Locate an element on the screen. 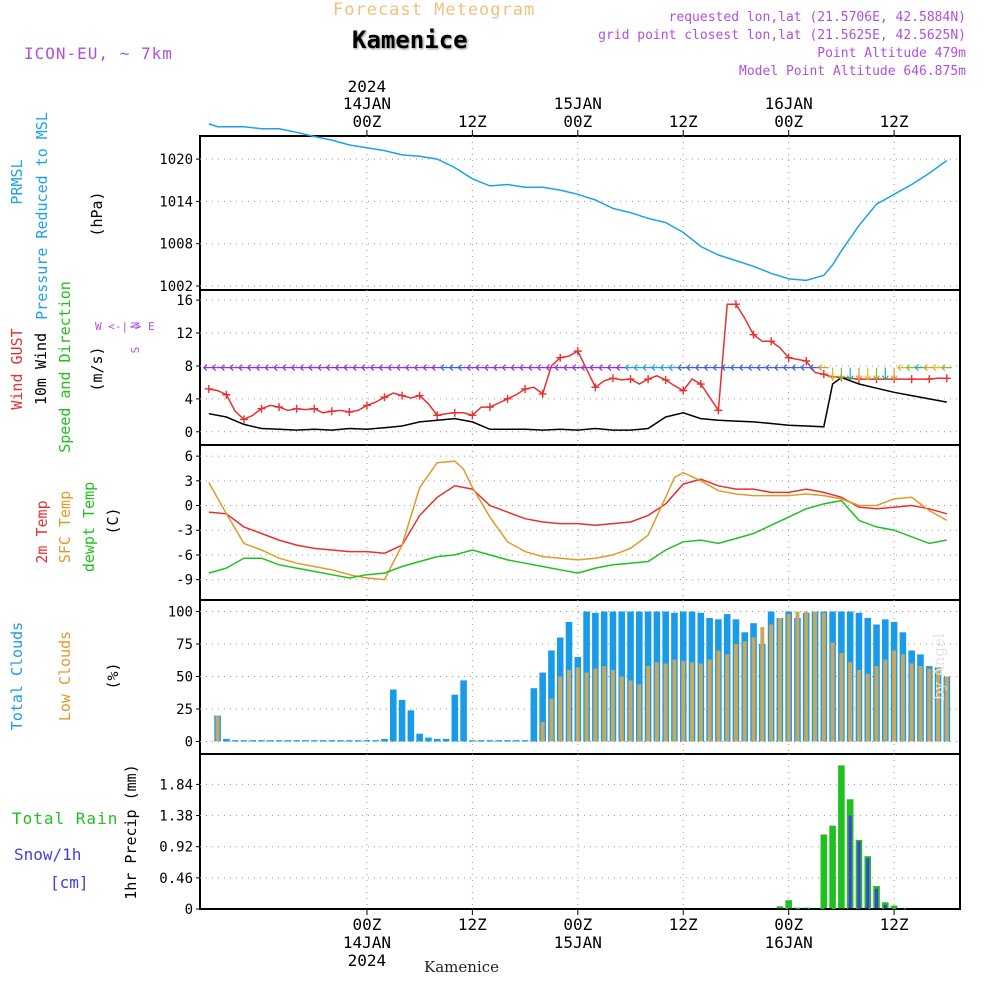 The width and height of the screenshot is (1000, 1000). y-tick-label: 3 is located at coordinates (189, 482).